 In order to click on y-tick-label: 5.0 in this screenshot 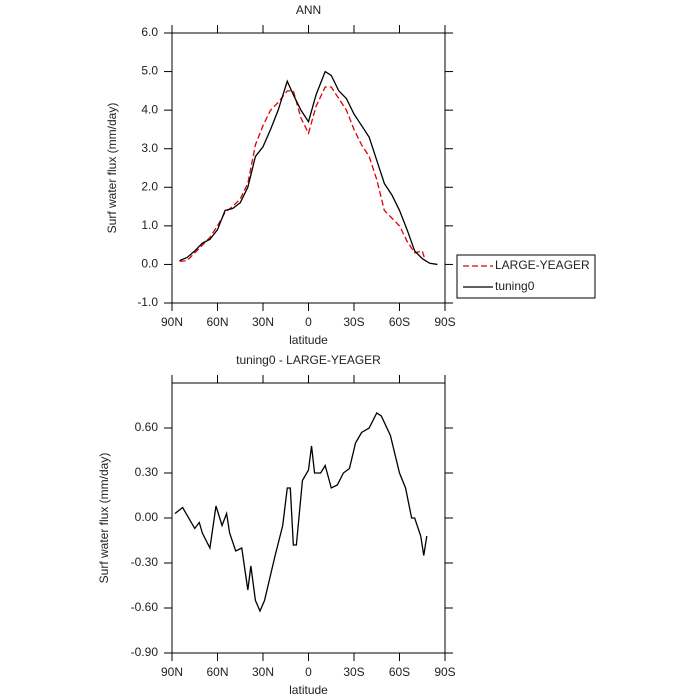, I will do `click(149, 71)`.